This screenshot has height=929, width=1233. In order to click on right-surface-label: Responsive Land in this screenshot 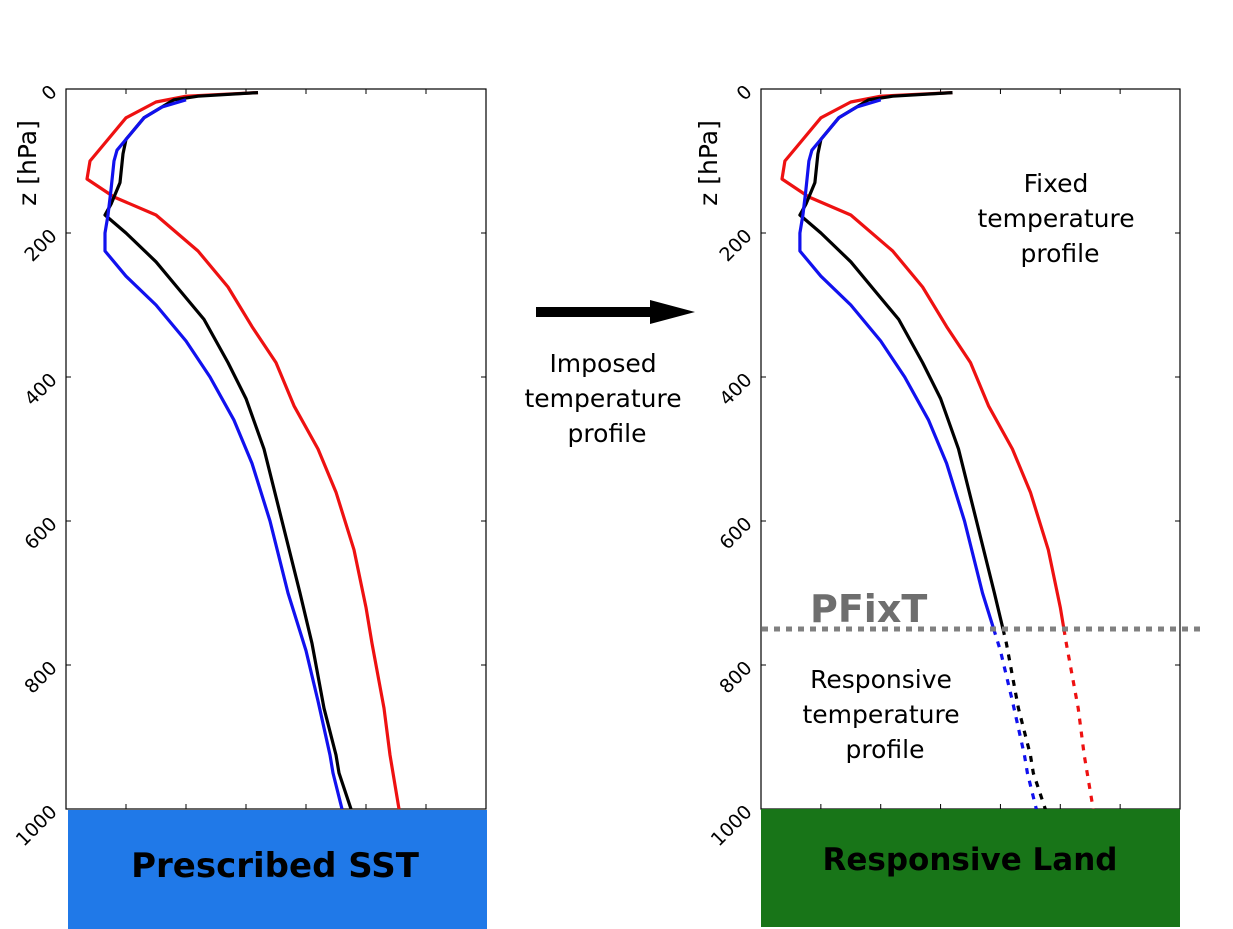, I will do `click(970, 860)`.